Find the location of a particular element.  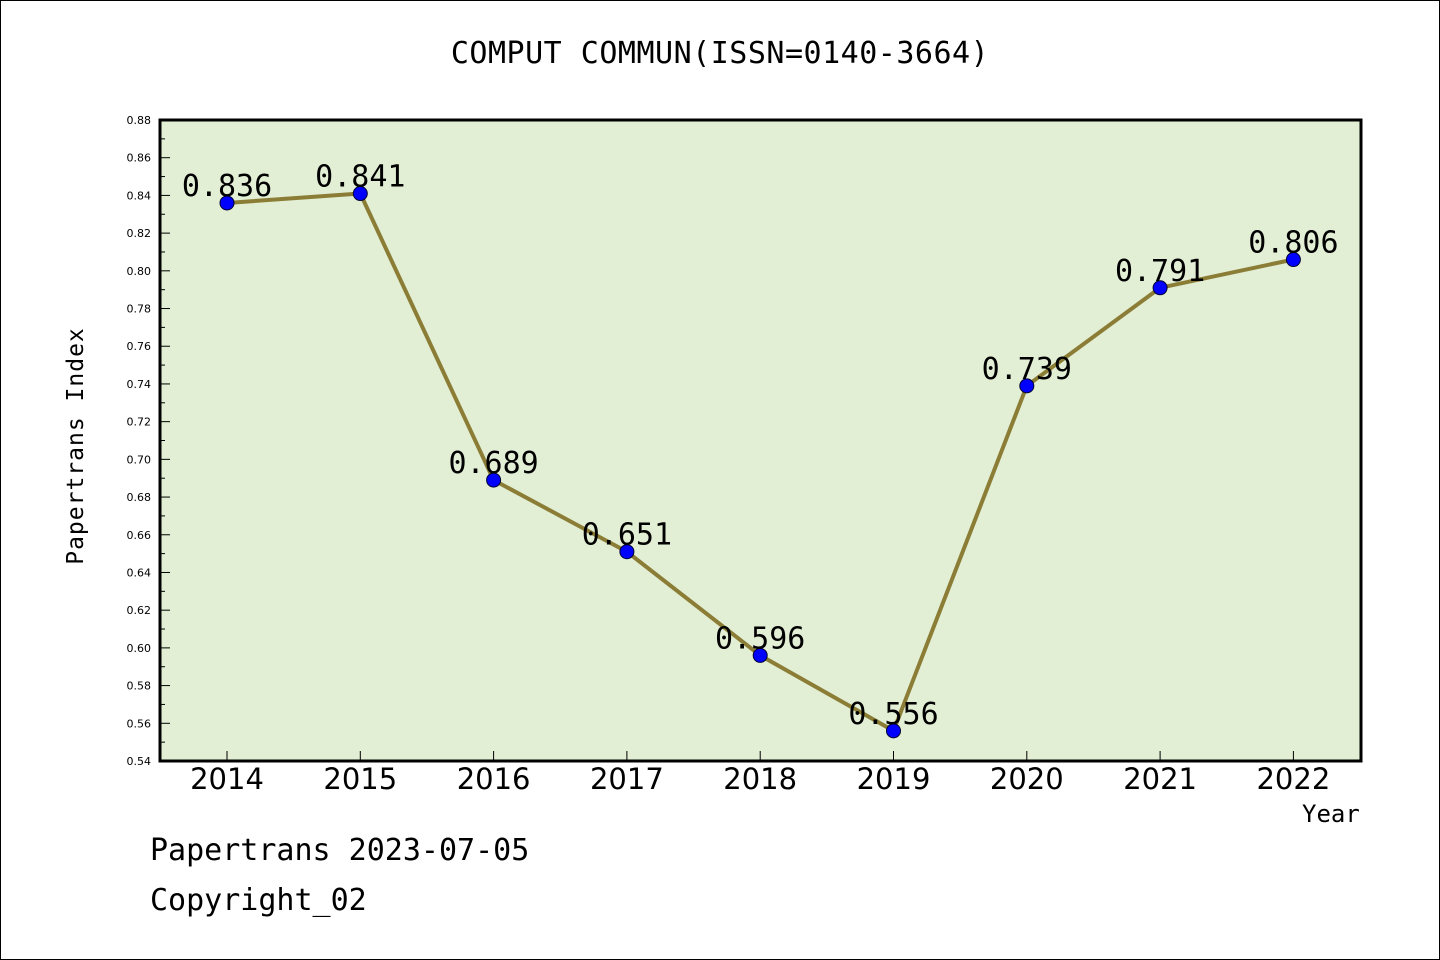

data-label: 0.689 is located at coordinates (493, 463).